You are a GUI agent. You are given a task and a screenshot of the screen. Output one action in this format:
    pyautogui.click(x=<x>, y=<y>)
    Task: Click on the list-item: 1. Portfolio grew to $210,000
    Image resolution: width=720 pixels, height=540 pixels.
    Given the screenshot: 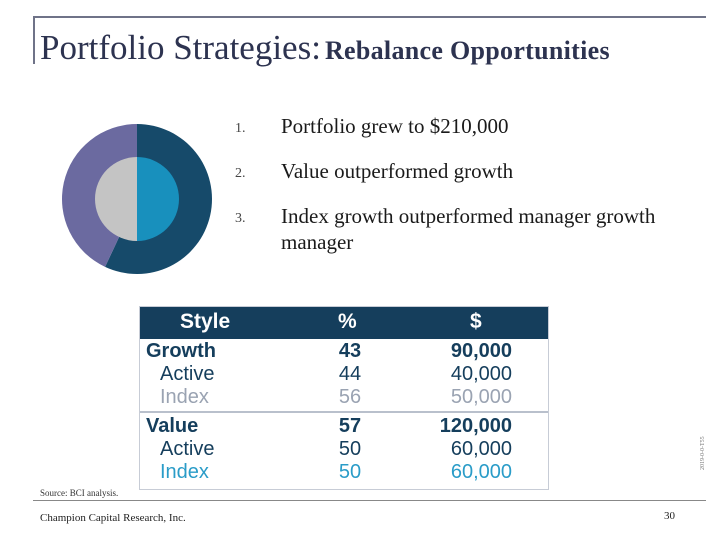 What is the action you would take?
    pyautogui.click(x=455, y=126)
    